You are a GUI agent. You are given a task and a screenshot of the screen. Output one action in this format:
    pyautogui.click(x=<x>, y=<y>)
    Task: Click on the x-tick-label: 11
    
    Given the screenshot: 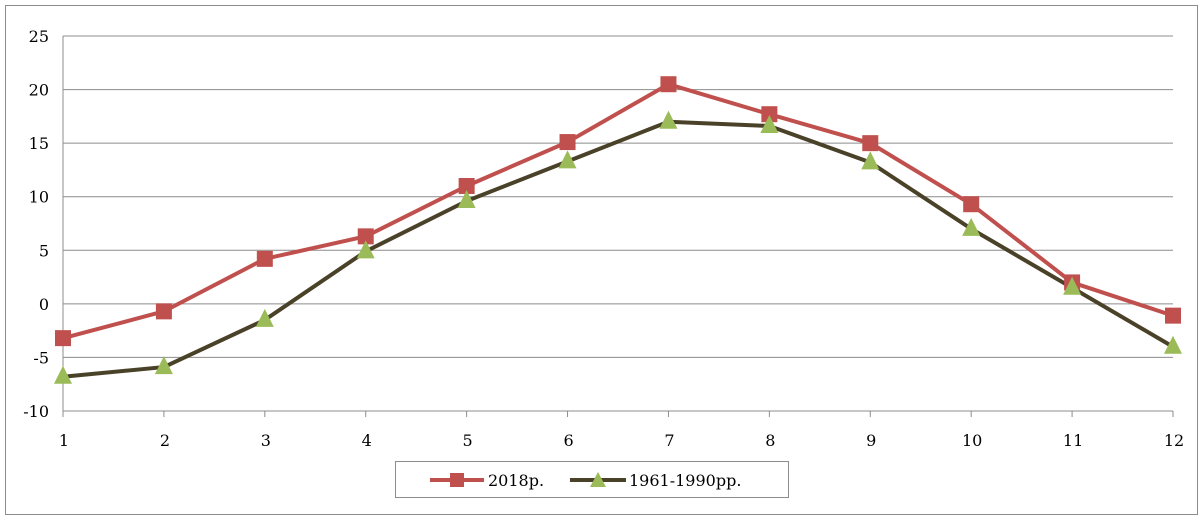 What is the action you would take?
    pyautogui.click(x=1073, y=440)
    